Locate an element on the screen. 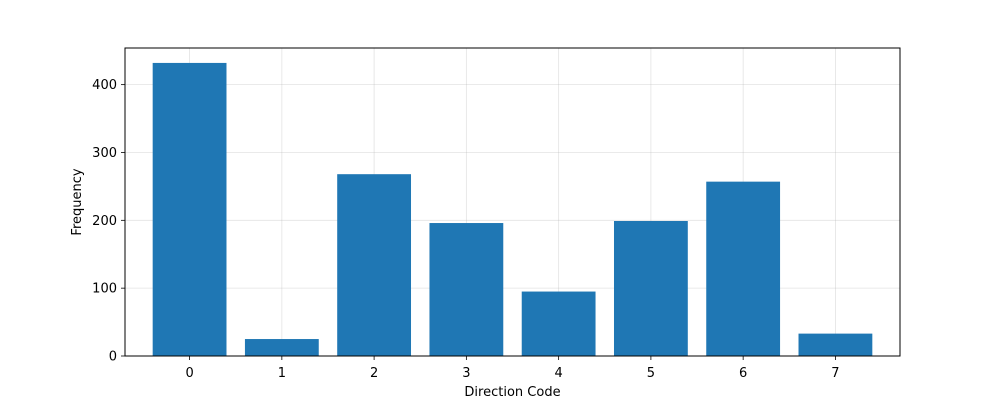  y-axis-ticks: 0 100 200 300 400 is located at coordinates (108, 221).